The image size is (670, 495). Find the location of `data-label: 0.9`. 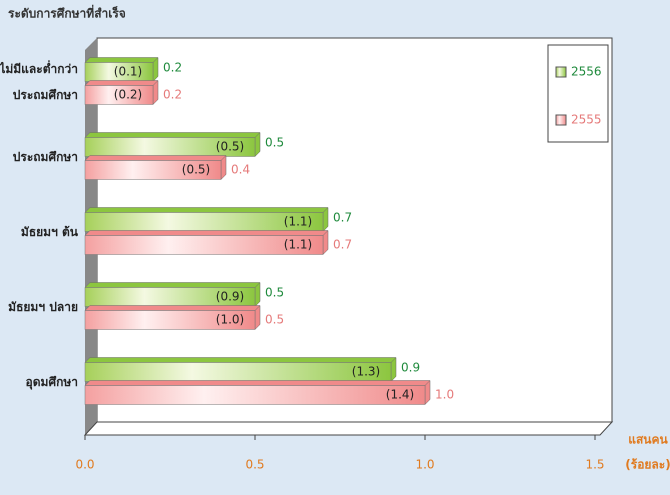

data-label: 0.9 is located at coordinates (410, 368).